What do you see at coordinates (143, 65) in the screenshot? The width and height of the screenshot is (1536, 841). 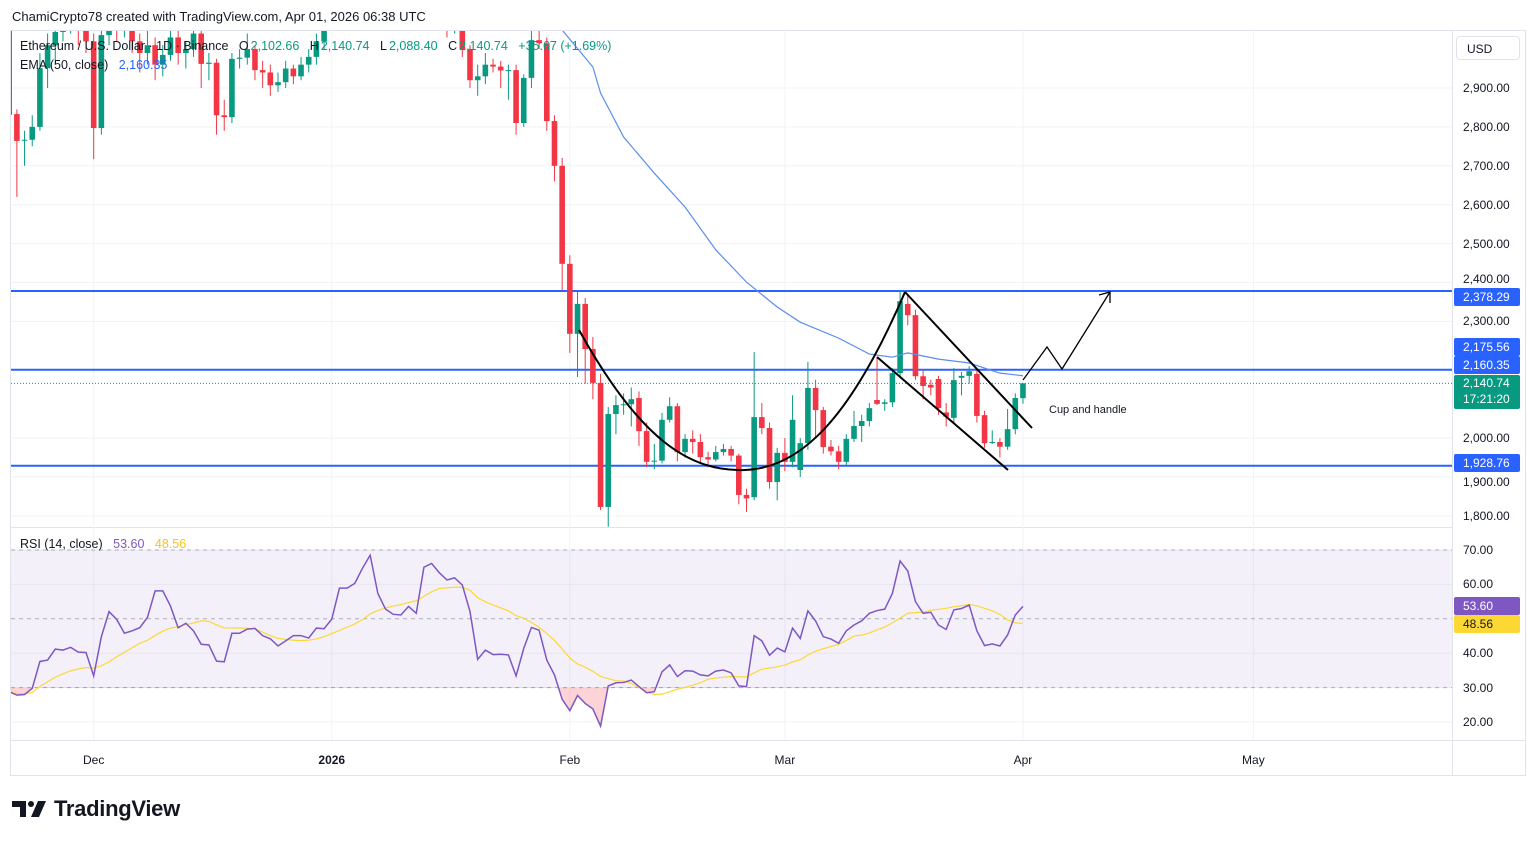 I see `ema-value: 2,160.35` at bounding box center [143, 65].